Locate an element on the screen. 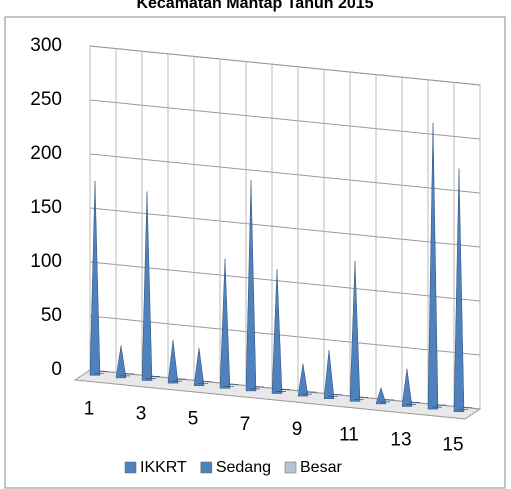 This screenshot has height=489, width=511. y-tick-label: 300 is located at coordinates (46, 45).